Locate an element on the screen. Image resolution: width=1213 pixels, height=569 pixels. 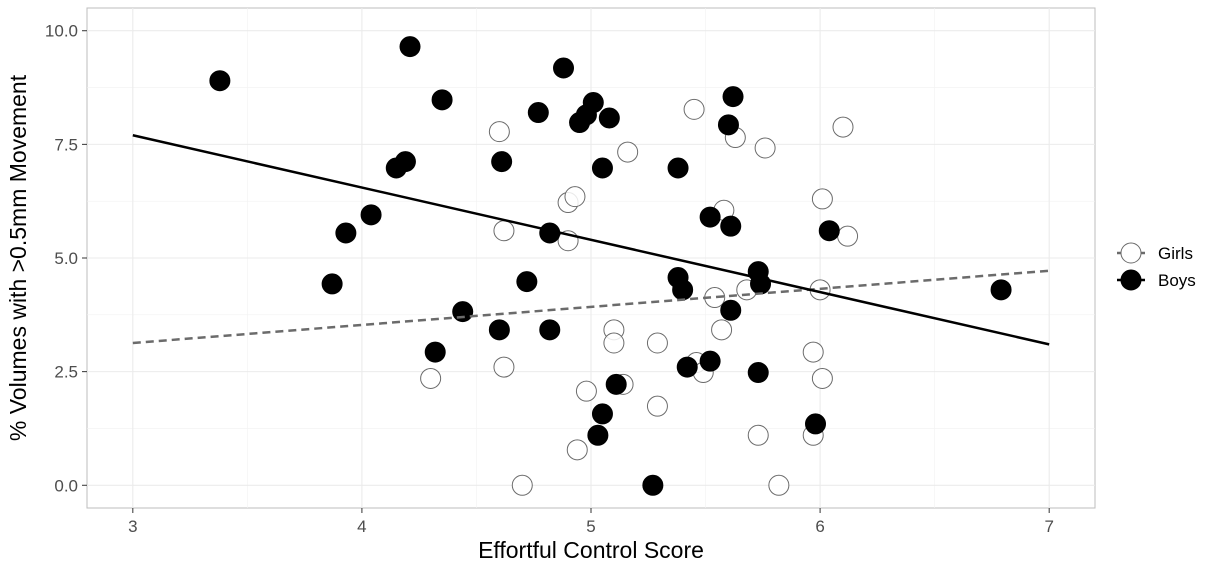
x-tick-label: 3 is located at coordinates (132, 526).